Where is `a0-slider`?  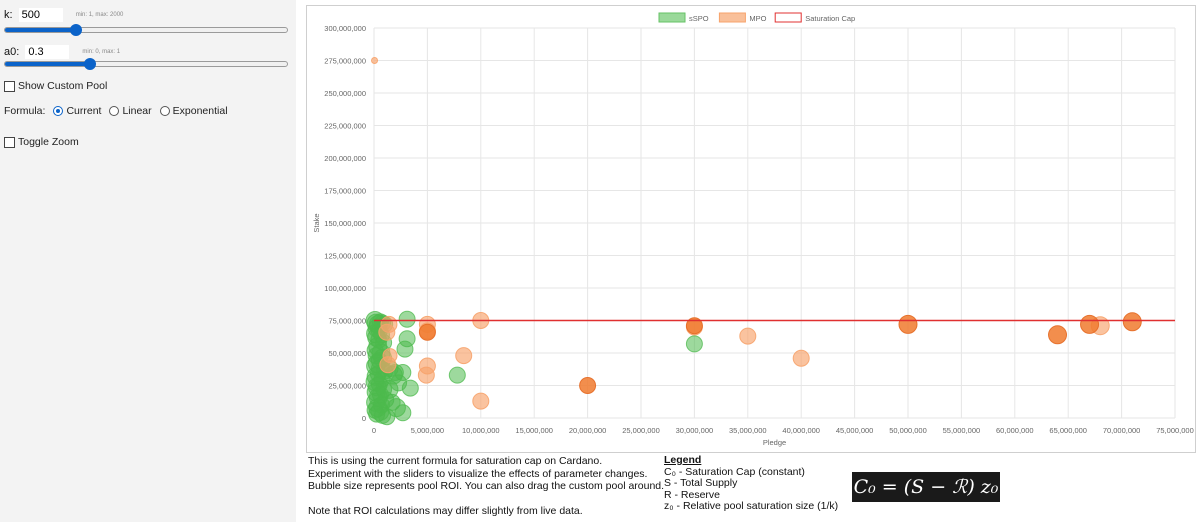 a0-slider is located at coordinates (146, 64).